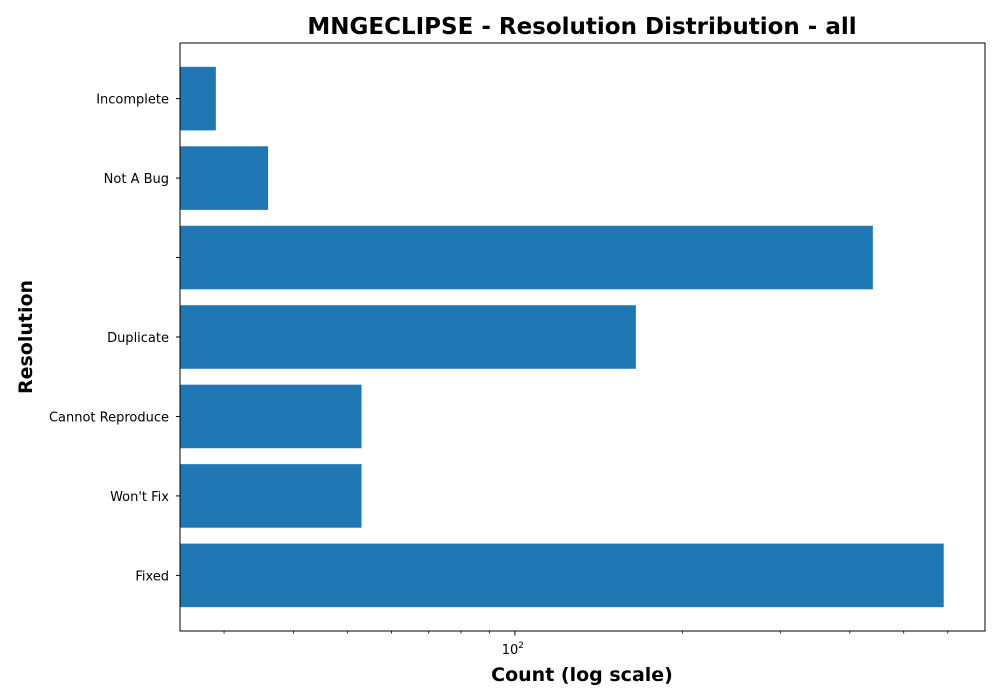 This screenshot has width=1000, height=700. What do you see at coordinates (132, 100) in the screenshot?
I see `y-tick-label-6: Incomplete` at bounding box center [132, 100].